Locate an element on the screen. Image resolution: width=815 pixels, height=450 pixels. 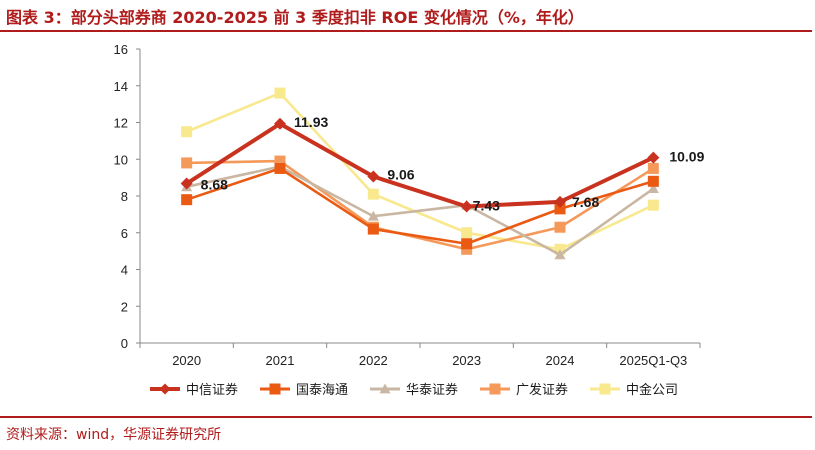
chart-legend: 中信证券 国泰海通 华泰证券 广发证券 中金公司 is located at coordinates (414, 389).